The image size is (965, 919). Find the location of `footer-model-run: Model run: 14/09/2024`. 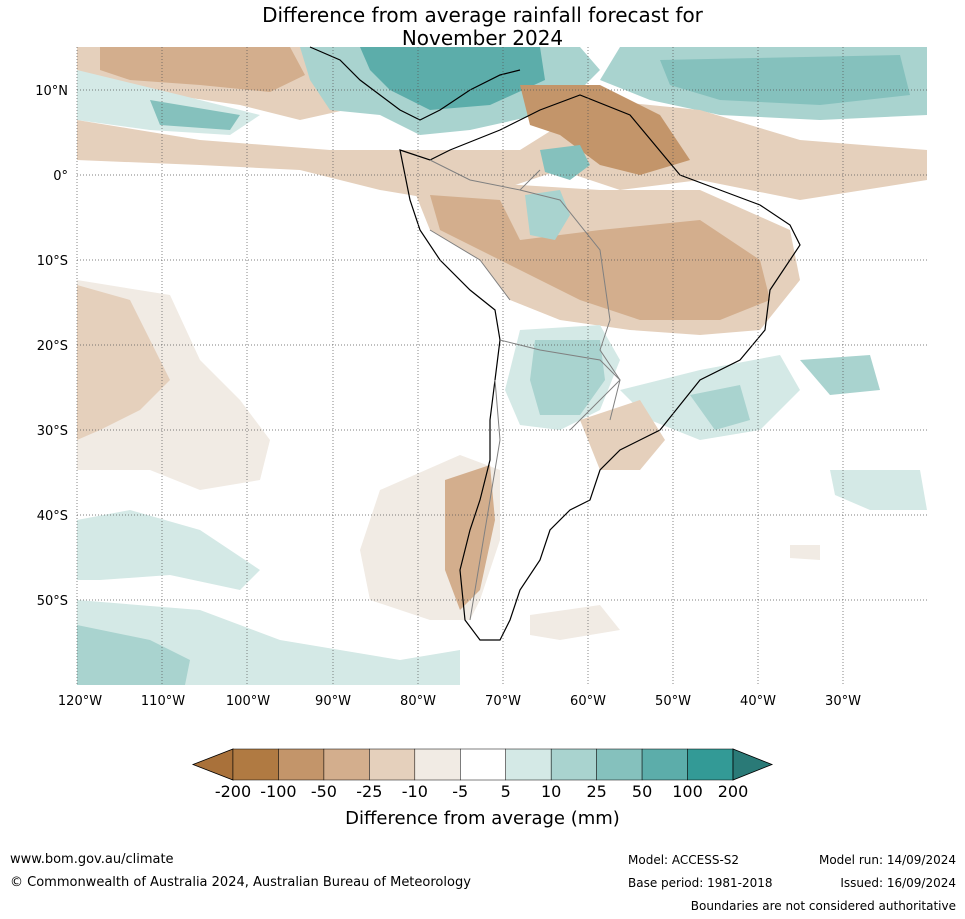

footer-model-run: Model run: 14/09/2024 is located at coordinates (887, 860).